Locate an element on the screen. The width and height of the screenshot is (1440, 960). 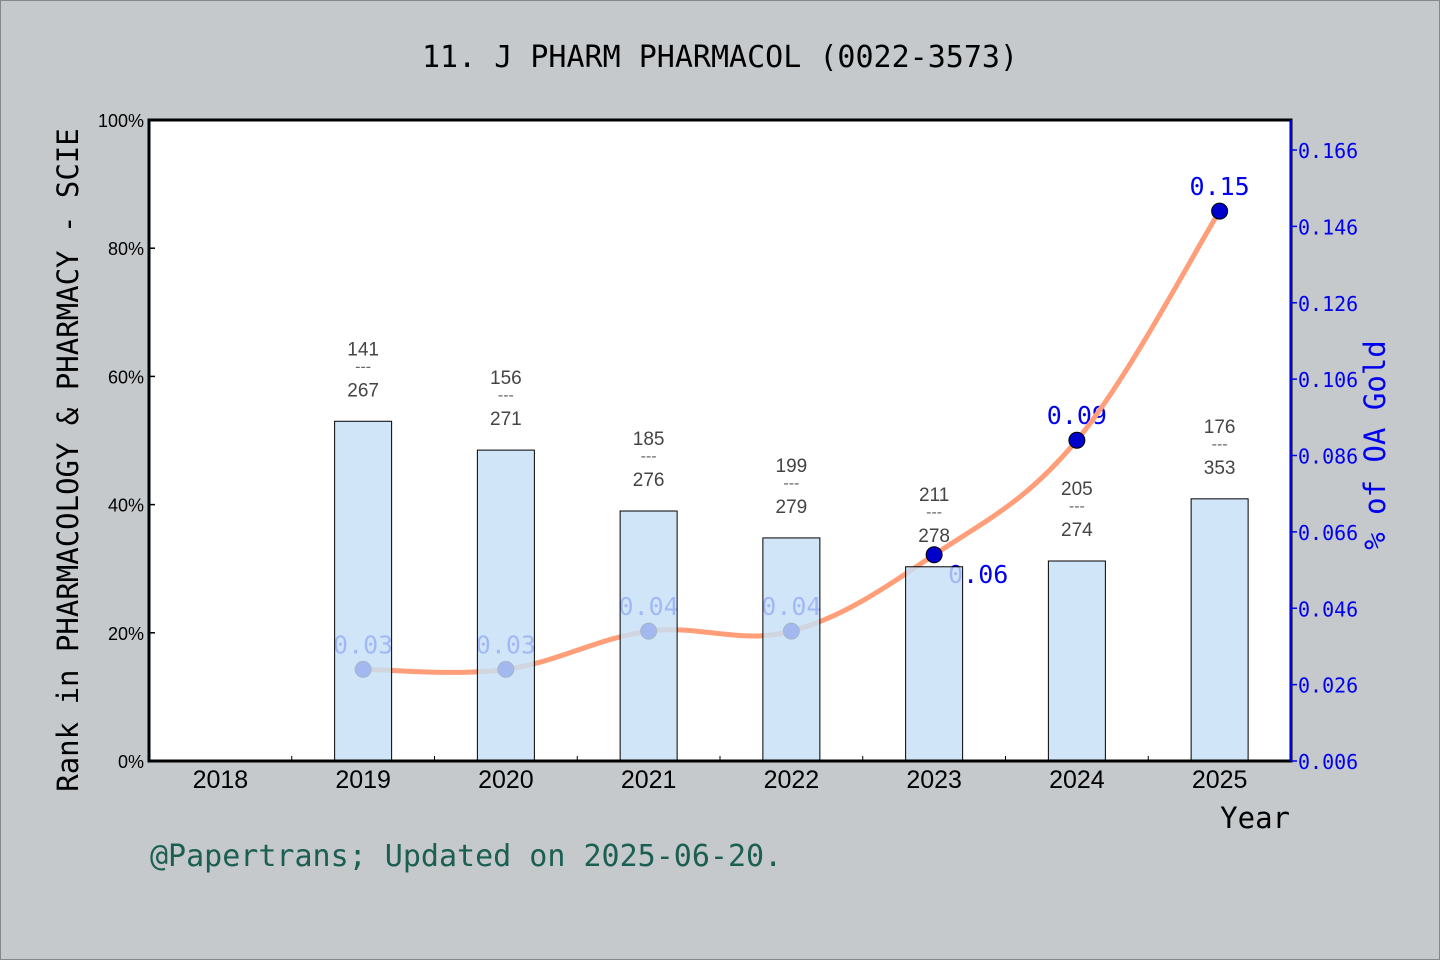
left-tick-label: 40% is located at coordinates (126, 506).